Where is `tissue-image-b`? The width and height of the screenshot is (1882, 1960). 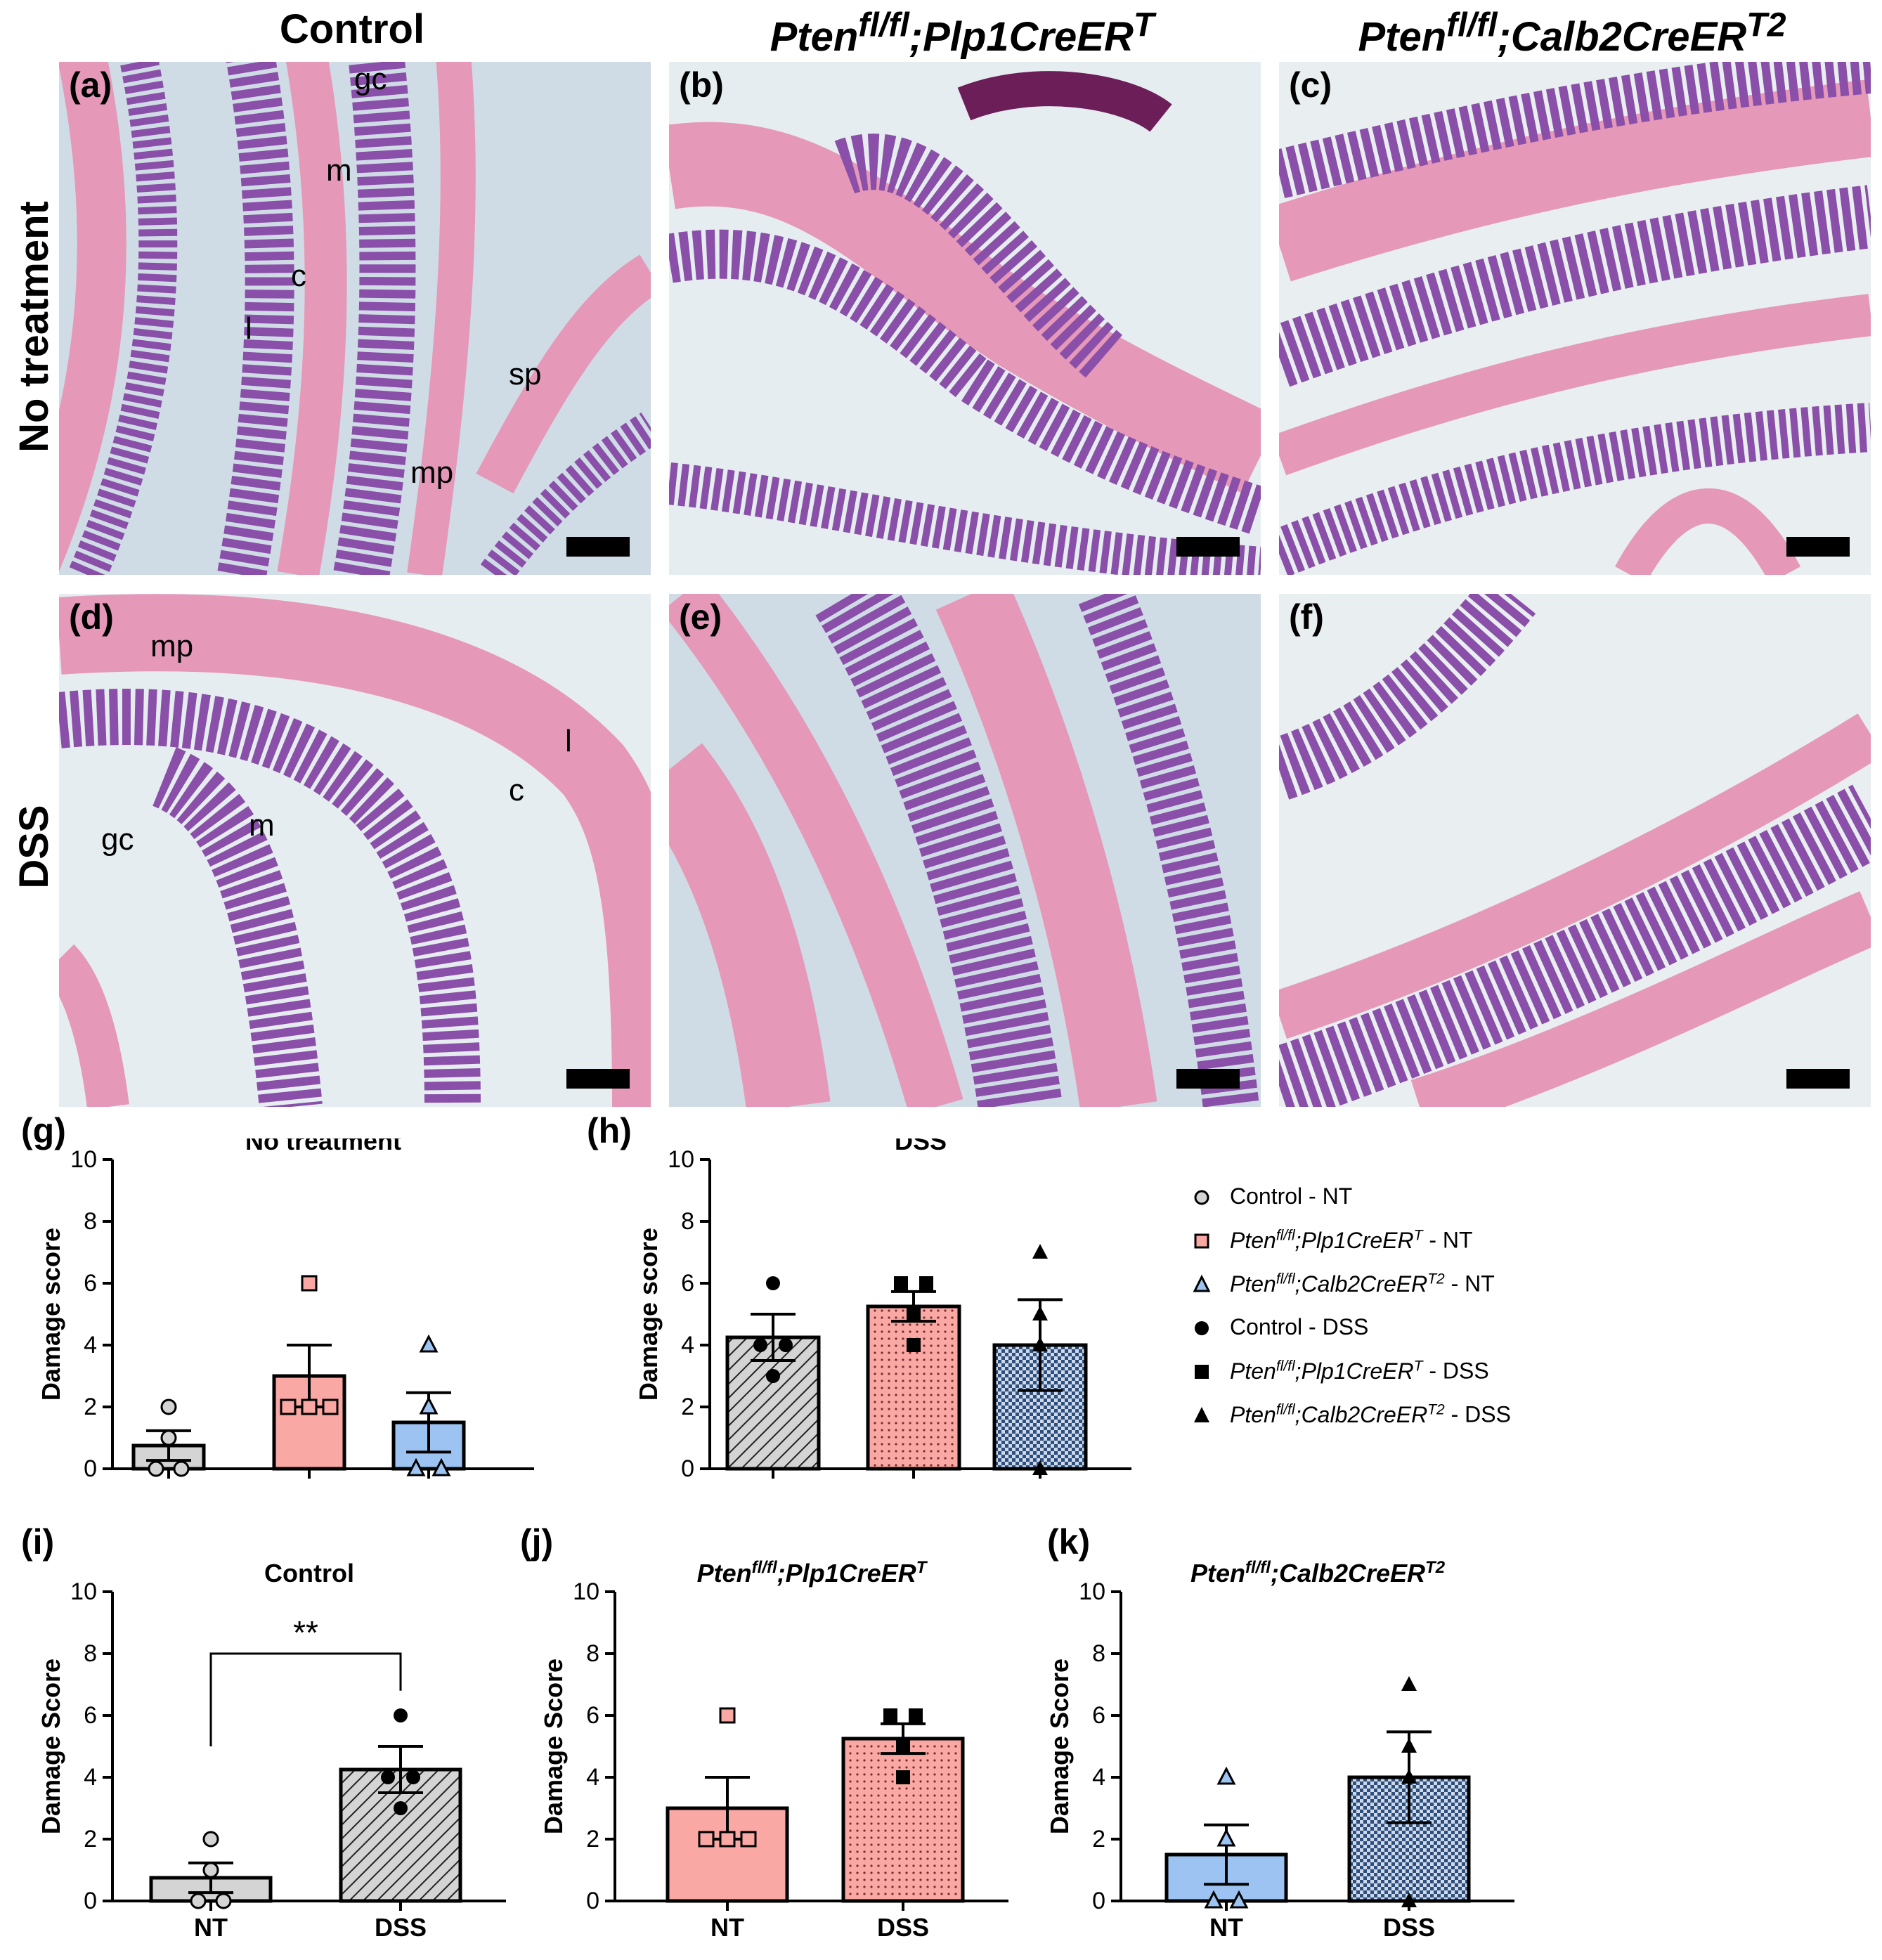
tissue-image-b is located at coordinates (965, 319).